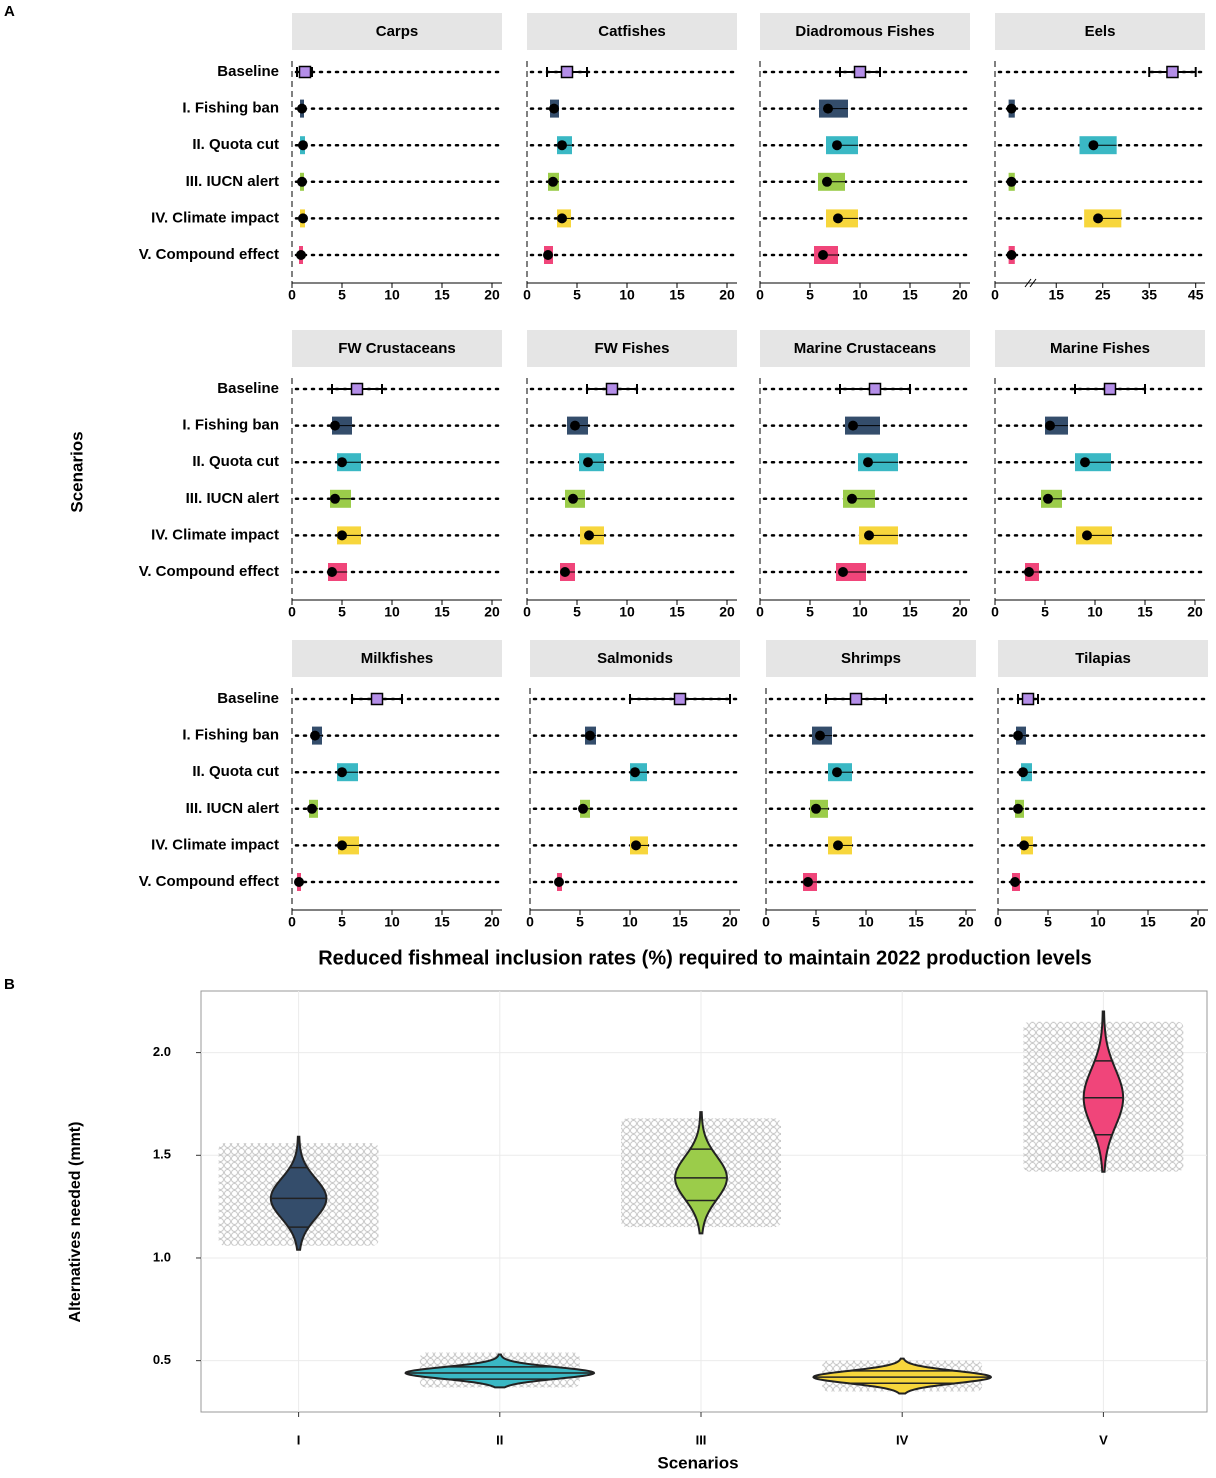 The image size is (1216, 1478). Describe the element at coordinates (397, 658) in the screenshot. I see `panel-title: Milkfishes` at that location.